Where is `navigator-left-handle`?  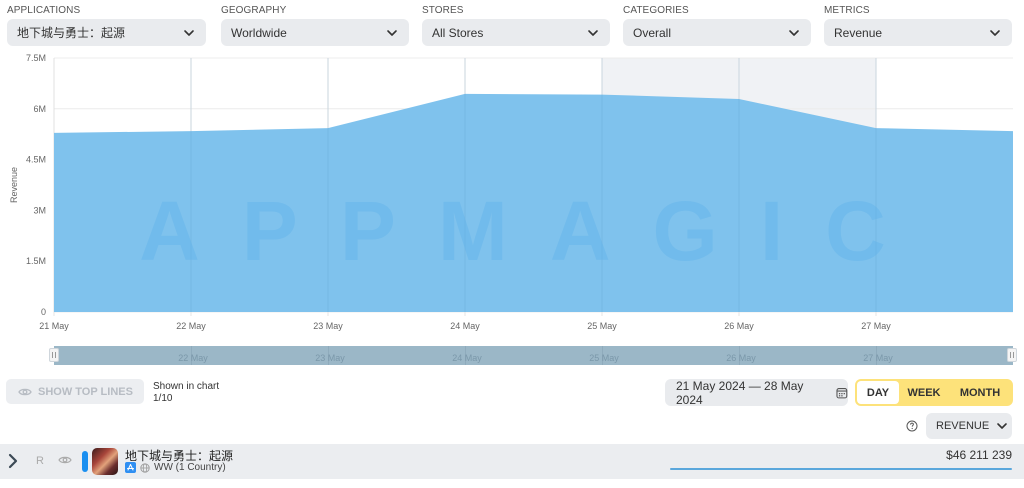 navigator-left-handle is located at coordinates (54, 355).